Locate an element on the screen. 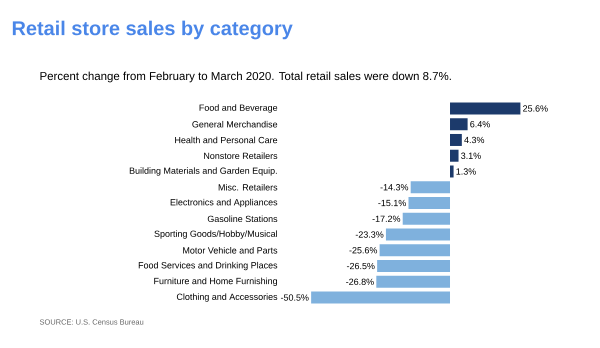  data-label: 3.1% is located at coordinates (471, 155).